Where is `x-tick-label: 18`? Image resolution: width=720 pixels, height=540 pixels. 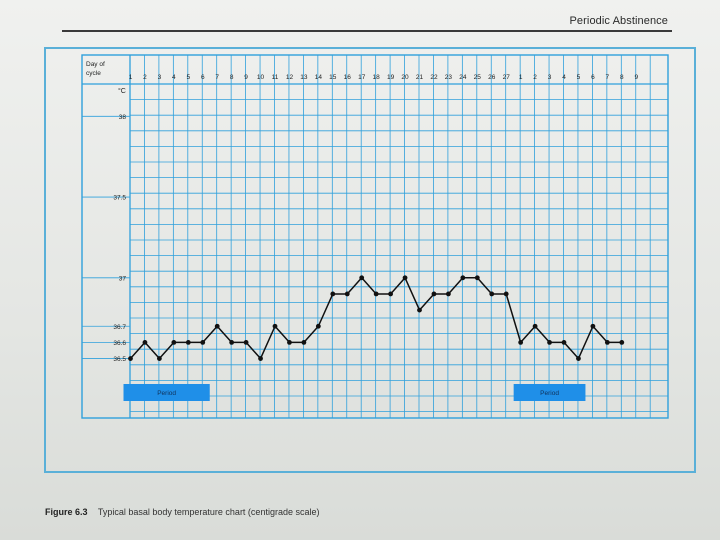 x-tick-label: 18 is located at coordinates (377, 77).